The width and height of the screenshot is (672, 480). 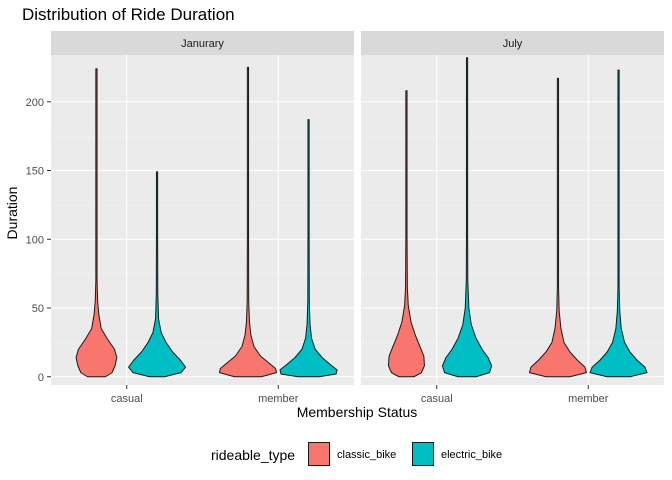 What do you see at coordinates (38, 309) in the screenshot?
I see `y-tick-label: 50` at bounding box center [38, 309].